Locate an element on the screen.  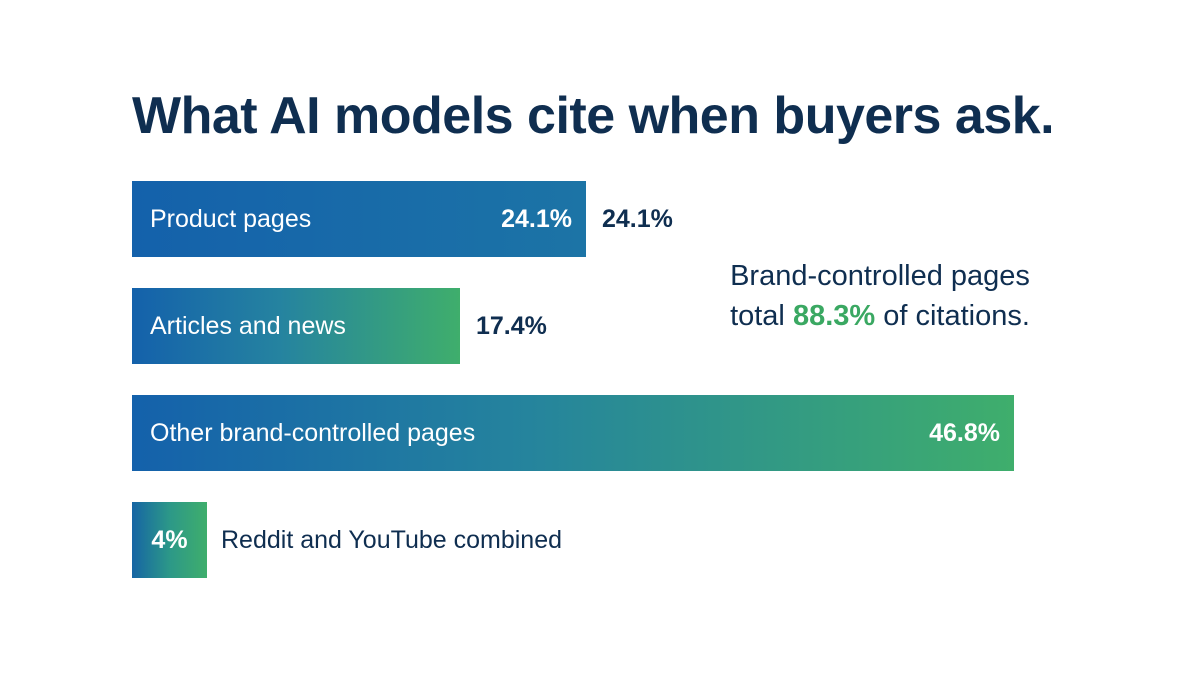
value-label-inside: 24.1% is located at coordinates (536, 219).